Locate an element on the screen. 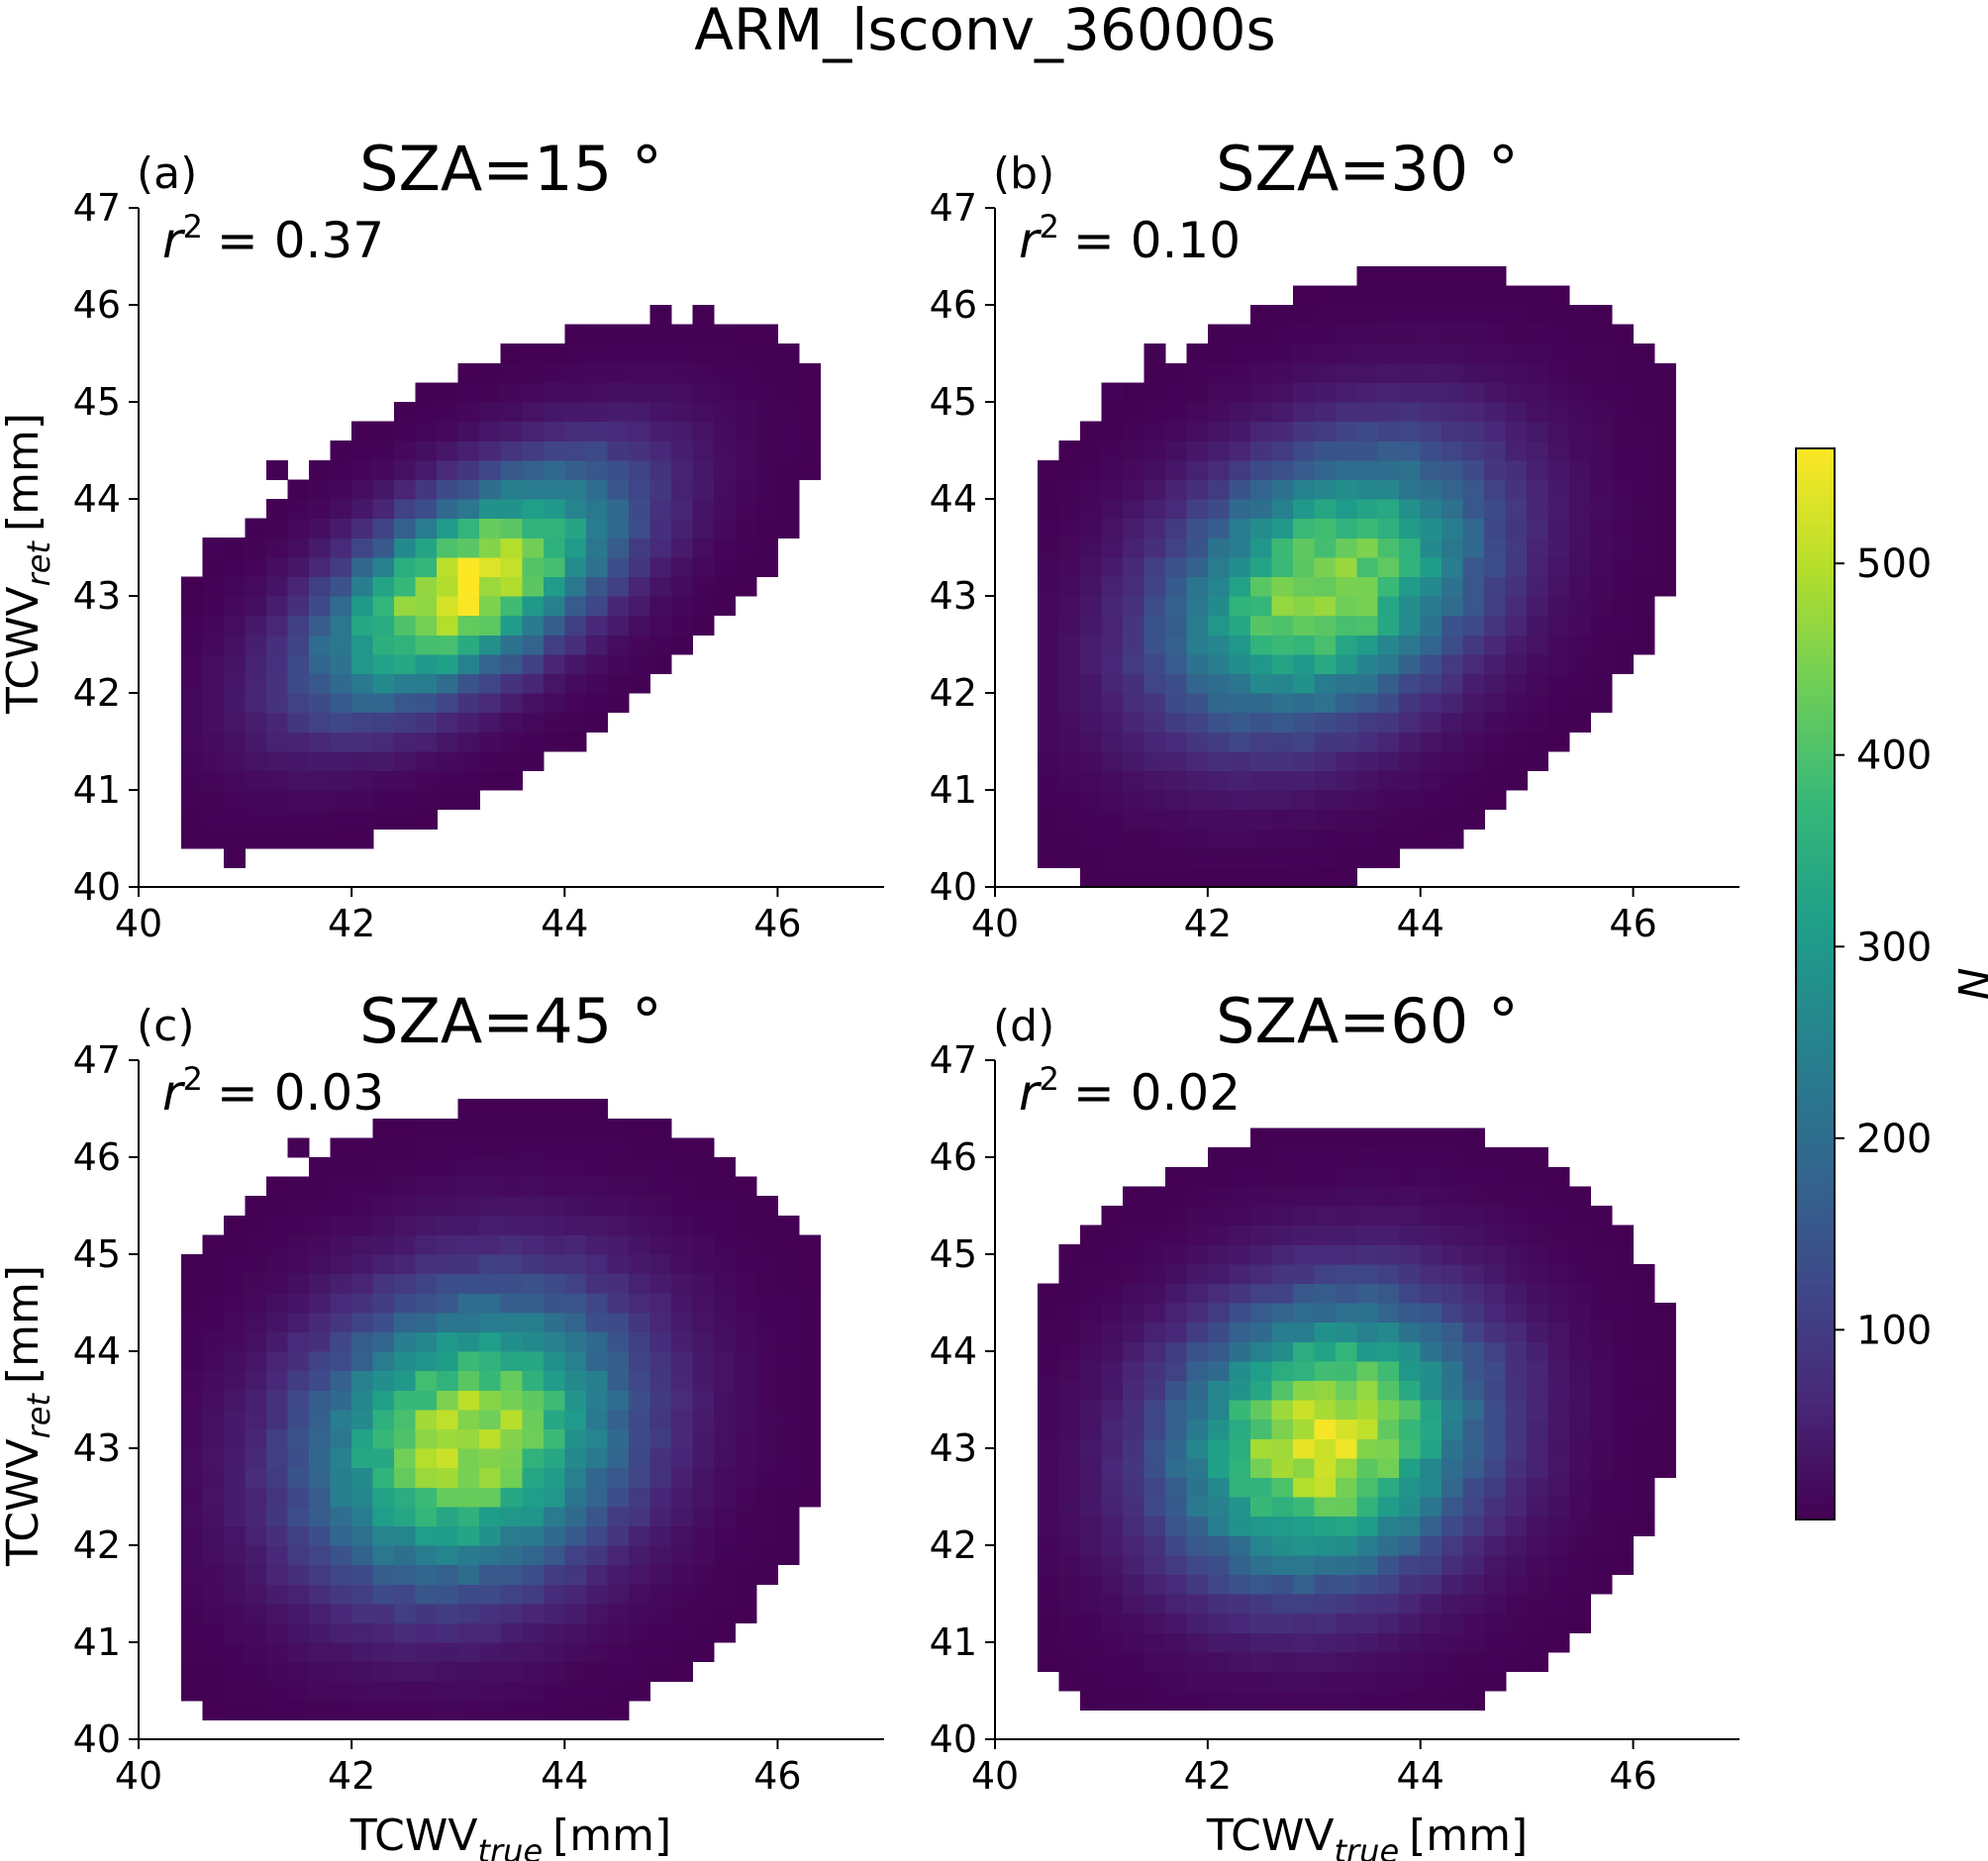 Image resolution: width=1988 pixels, height=1861 pixels. y-tick-label: 42 is located at coordinates (97, 1545).